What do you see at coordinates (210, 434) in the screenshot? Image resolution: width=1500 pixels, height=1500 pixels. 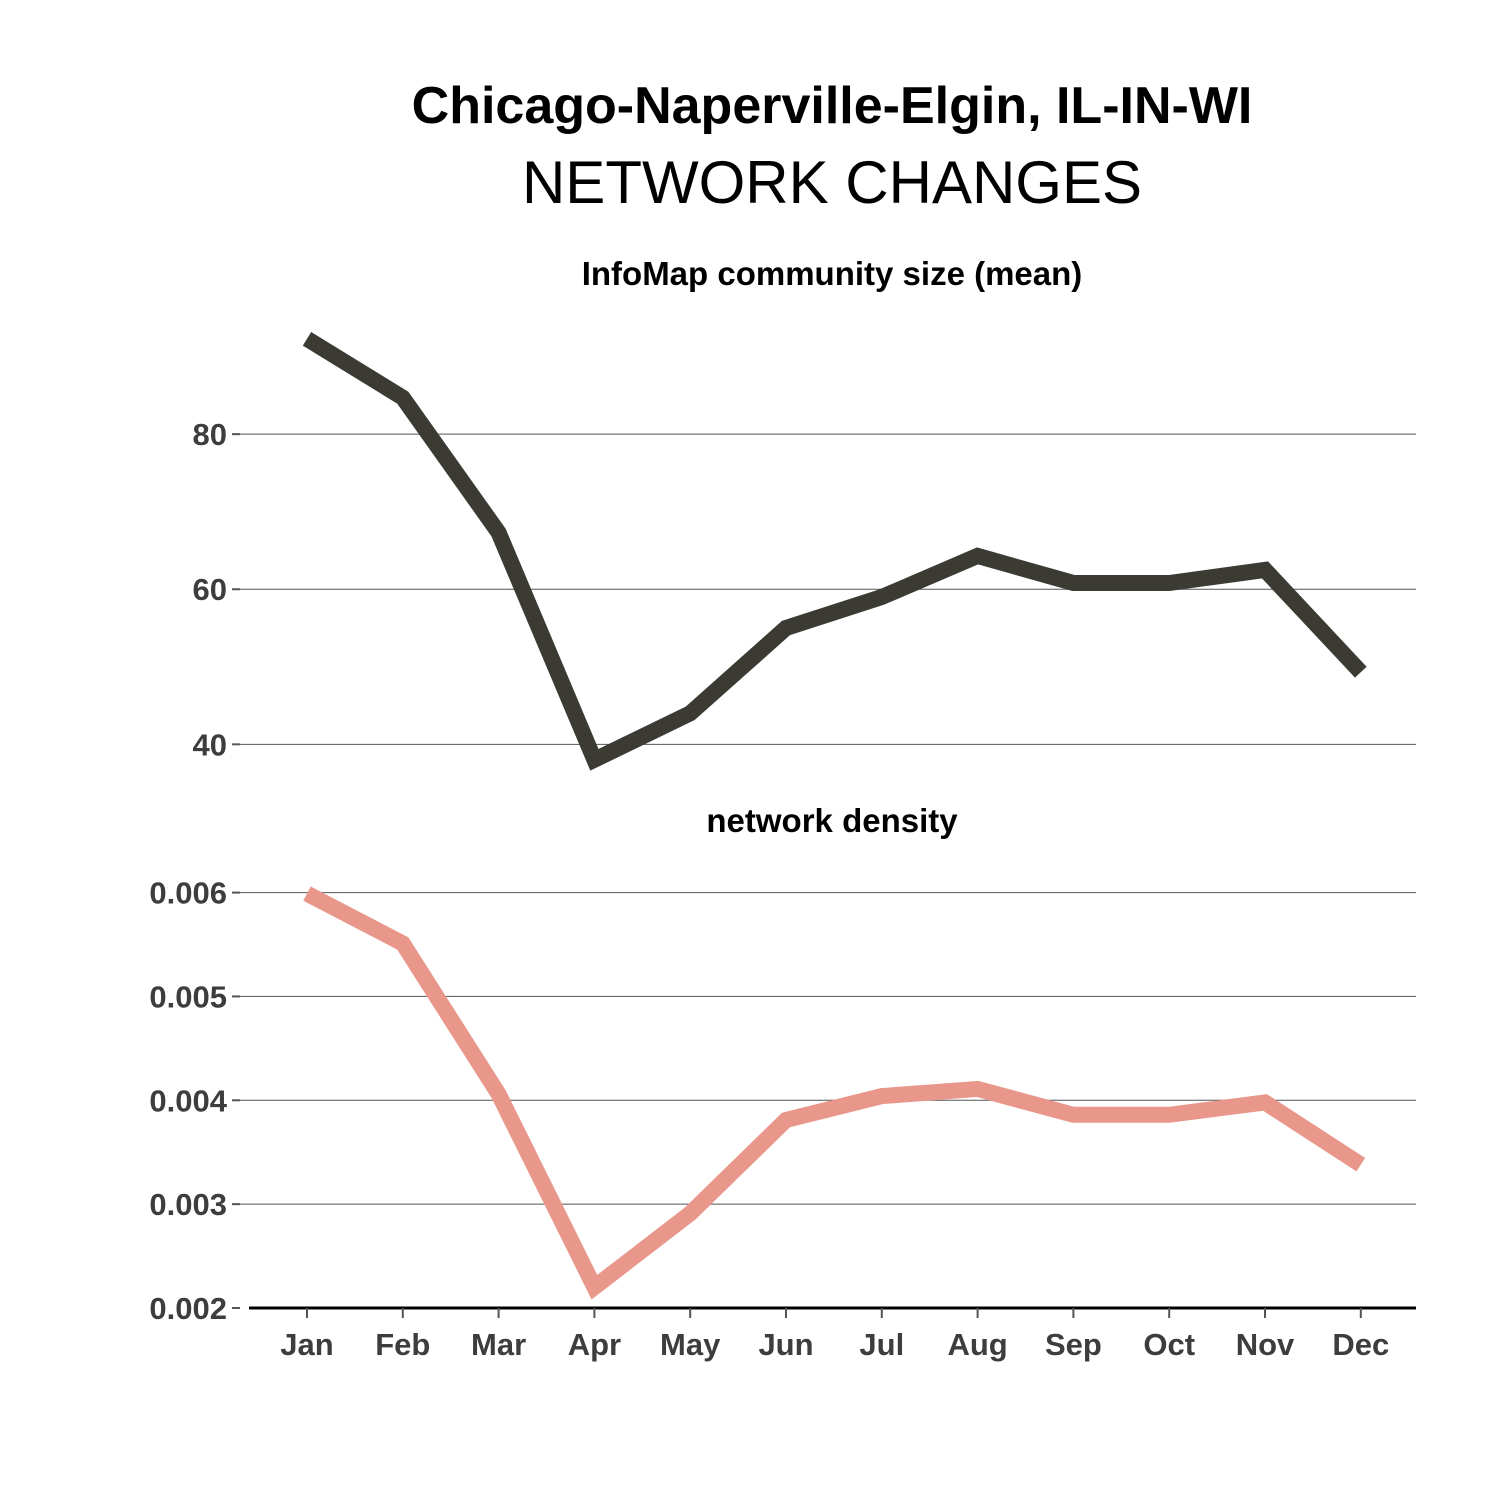 I see `y-tick-label: 80` at bounding box center [210, 434].